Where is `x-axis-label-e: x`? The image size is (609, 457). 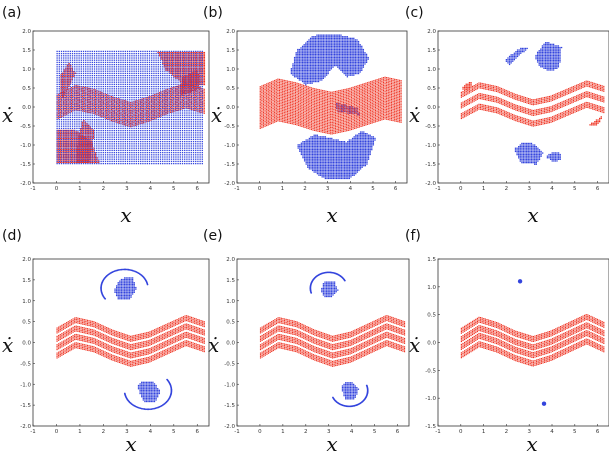 x-axis-label-e: x is located at coordinates (331, 444).